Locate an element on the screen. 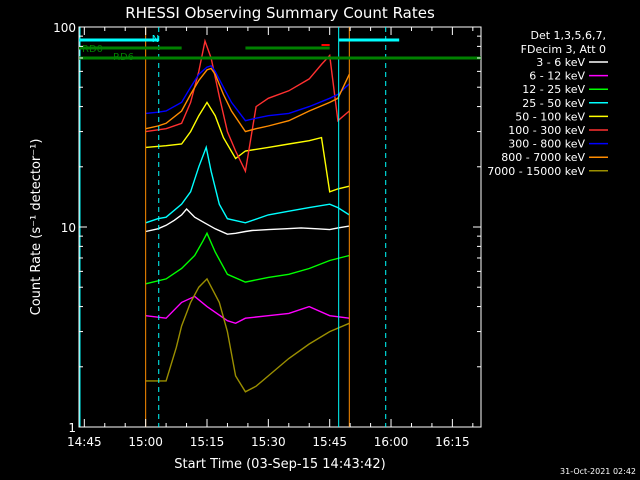 The image size is (640, 480). x-tick-label-2: 15:15 is located at coordinates (207, 442).